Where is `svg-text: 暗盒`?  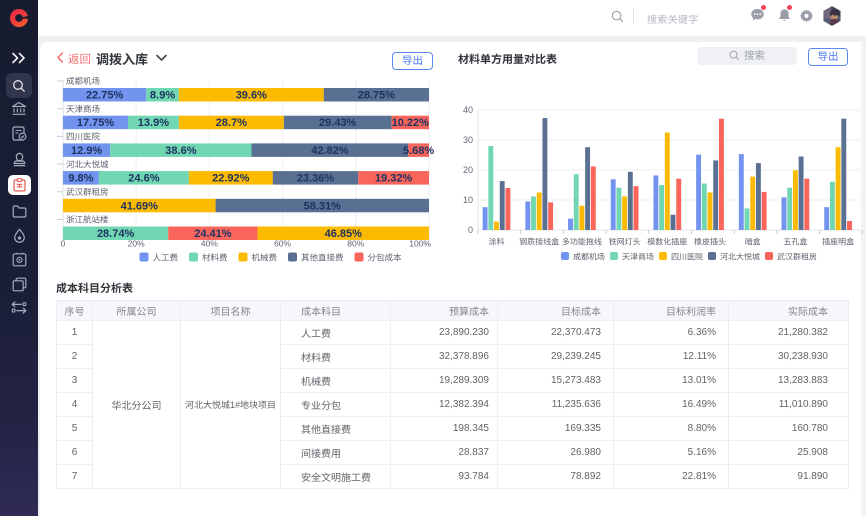 svg-text: 暗盒 is located at coordinates (753, 242).